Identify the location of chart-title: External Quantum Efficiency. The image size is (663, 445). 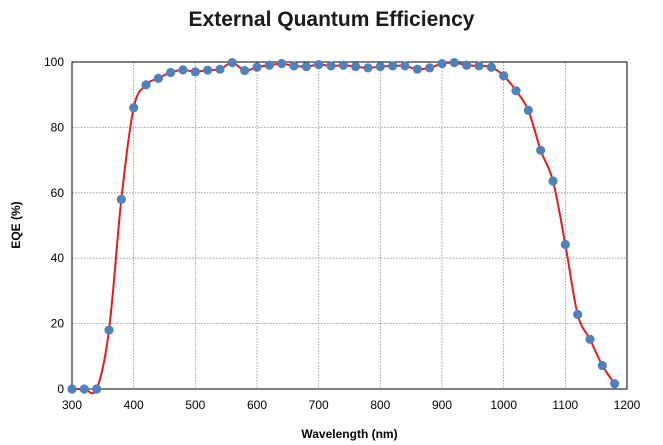
(331, 19).